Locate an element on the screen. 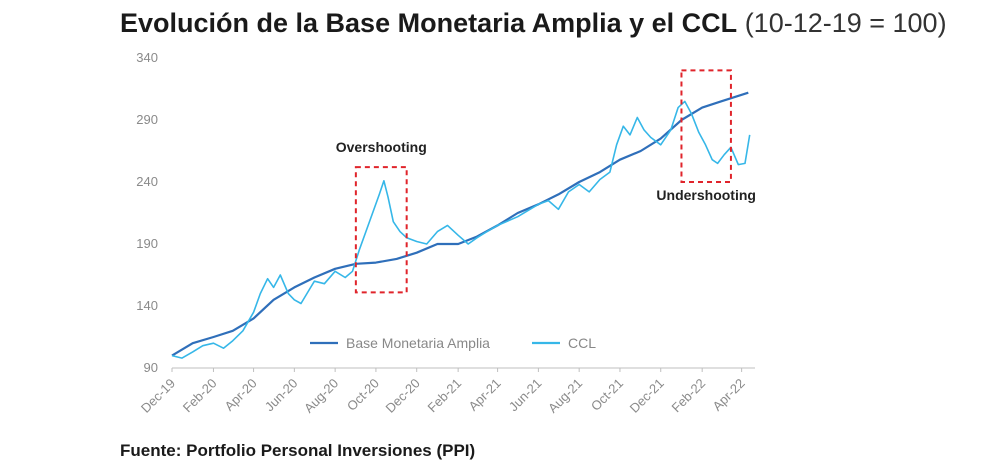 The image size is (1000, 475). x-tick-label: Apr-20 is located at coordinates (240, 395).